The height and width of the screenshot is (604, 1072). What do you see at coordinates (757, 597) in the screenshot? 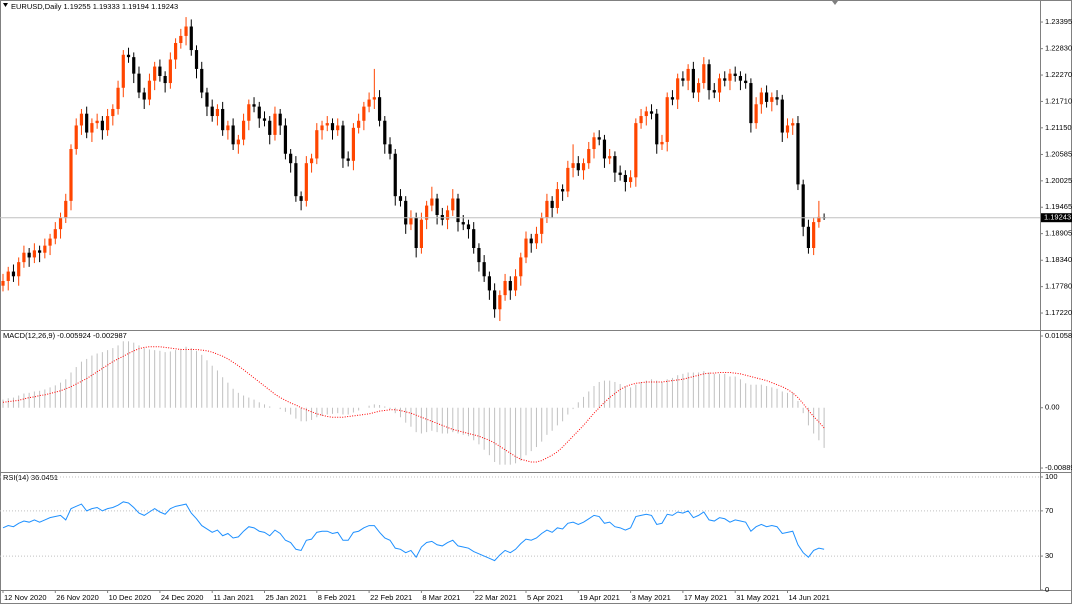
I see `x-tick-label: 31 May 2021` at bounding box center [757, 597].